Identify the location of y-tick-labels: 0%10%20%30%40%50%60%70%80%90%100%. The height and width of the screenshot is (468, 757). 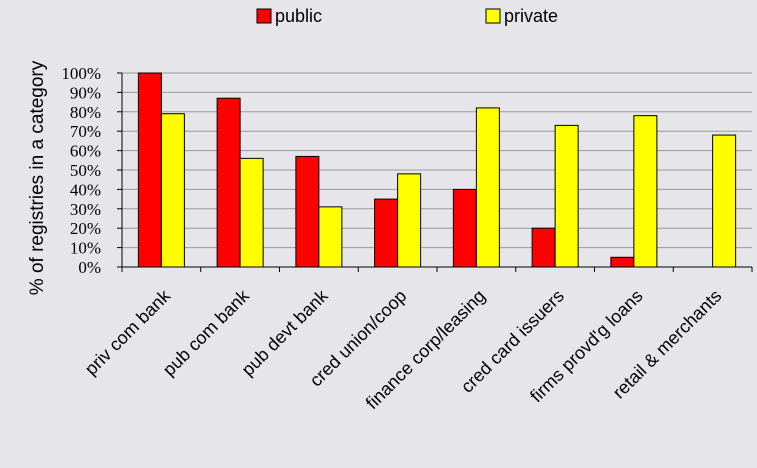
(81, 170).